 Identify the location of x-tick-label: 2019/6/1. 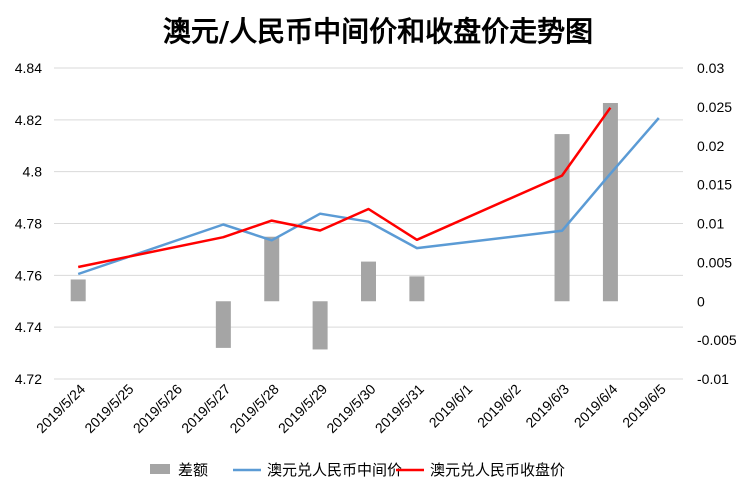
(451, 406).